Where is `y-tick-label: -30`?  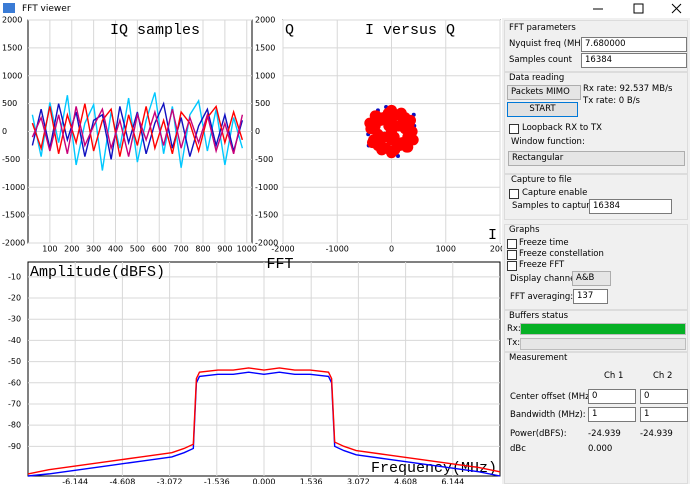
y-tick-label: -30 is located at coordinates (14, 319).